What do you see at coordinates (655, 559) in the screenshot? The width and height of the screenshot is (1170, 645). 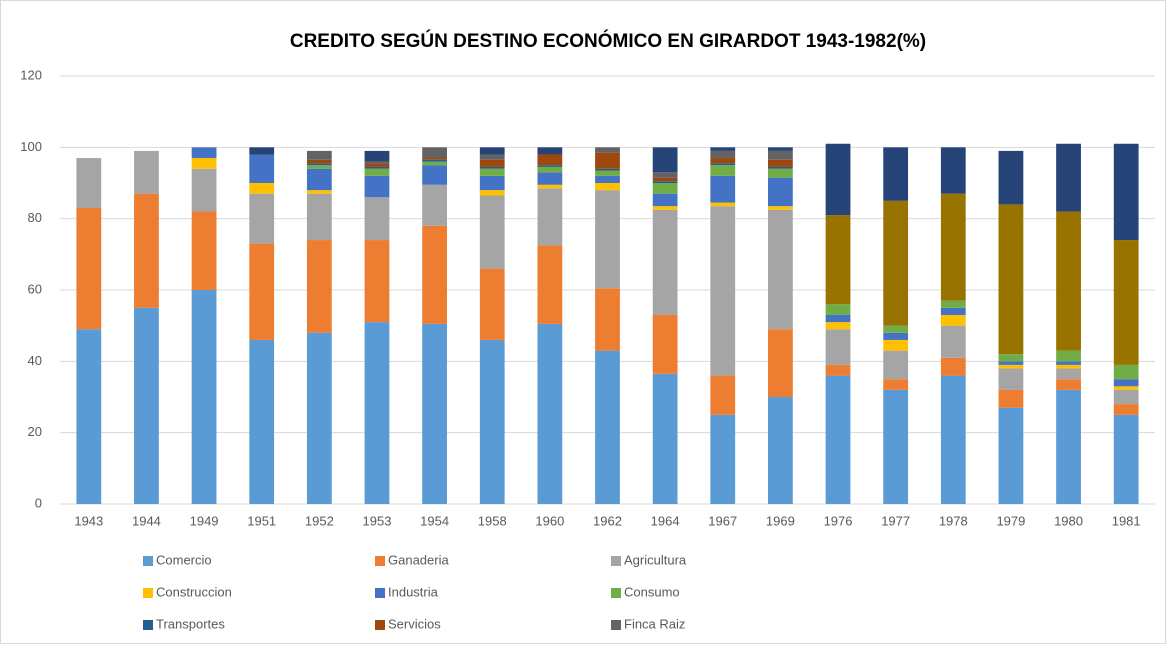 I see `legend-label: Agricultura` at bounding box center [655, 559].